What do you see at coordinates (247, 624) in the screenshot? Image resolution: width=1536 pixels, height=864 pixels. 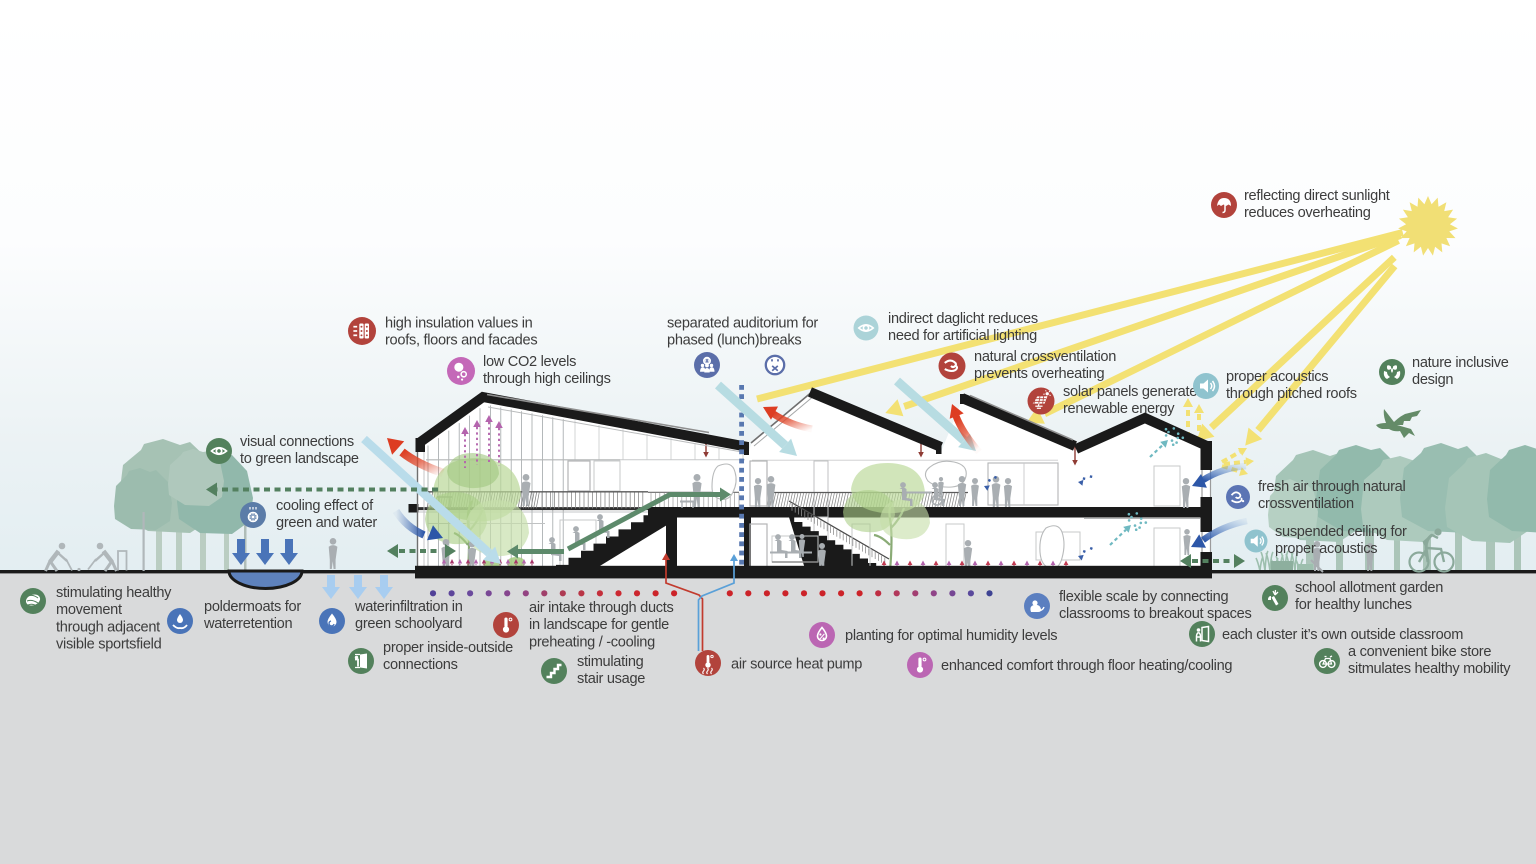 I see `svg-text: waterretention` at bounding box center [247, 624].